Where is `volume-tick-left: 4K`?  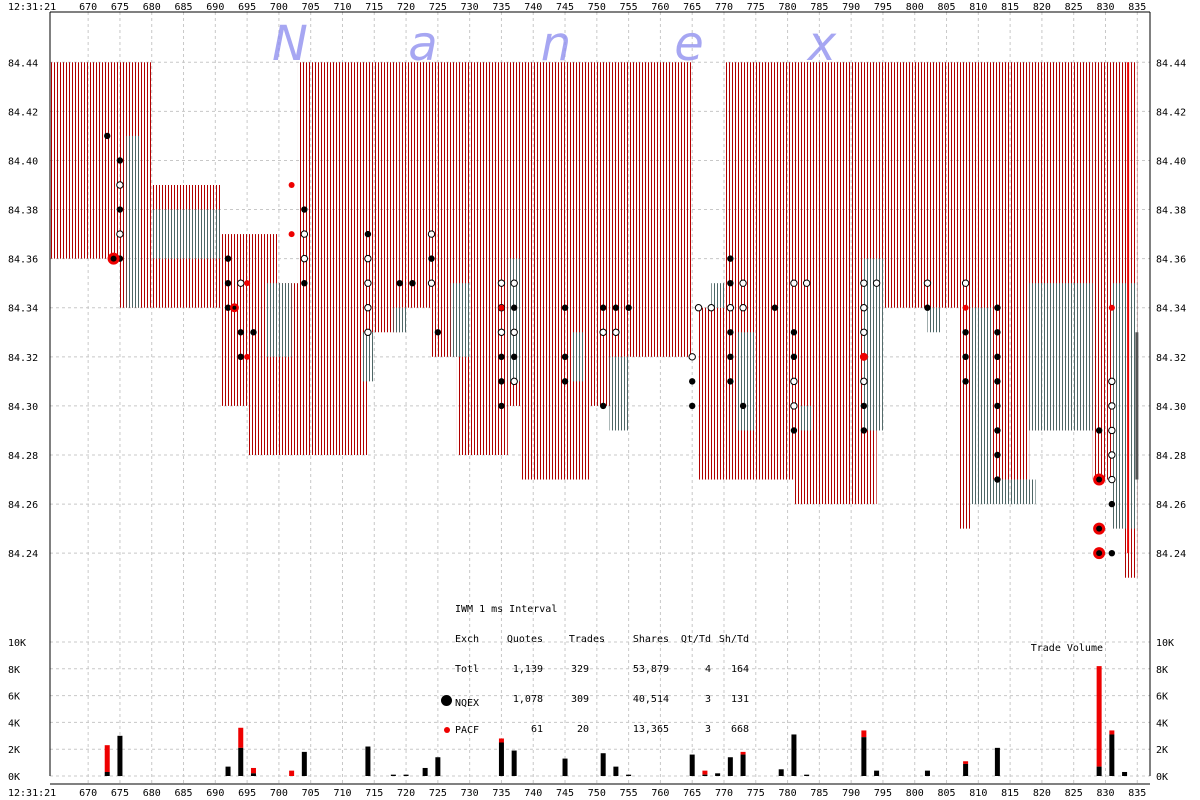 volume-tick-left: 4K is located at coordinates (14, 723).